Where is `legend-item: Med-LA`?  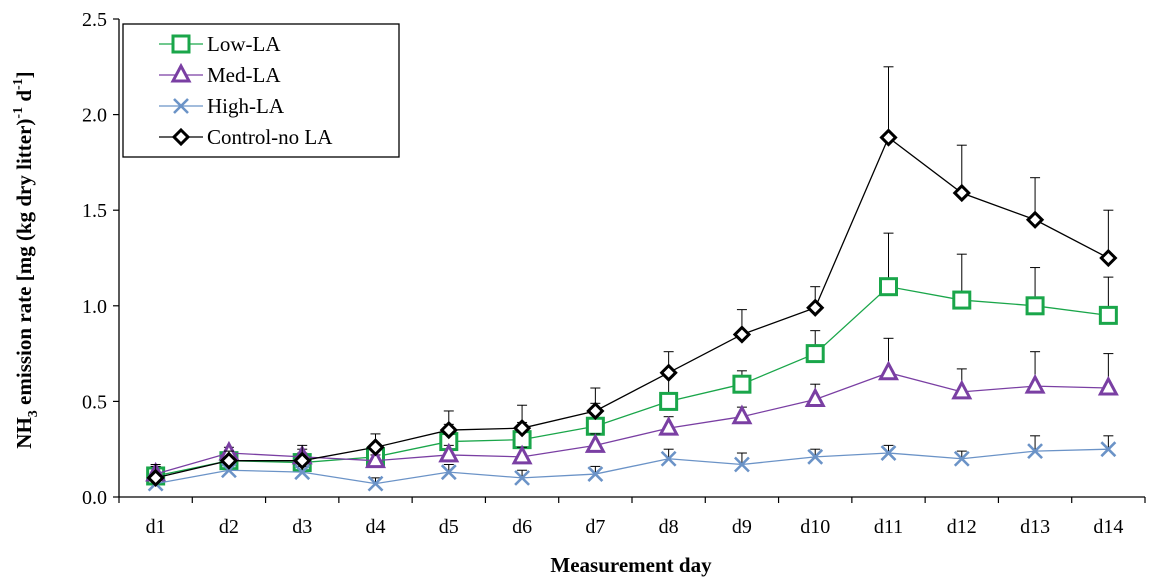 legend-item: Med-LA is located at coordinates (220, 74).